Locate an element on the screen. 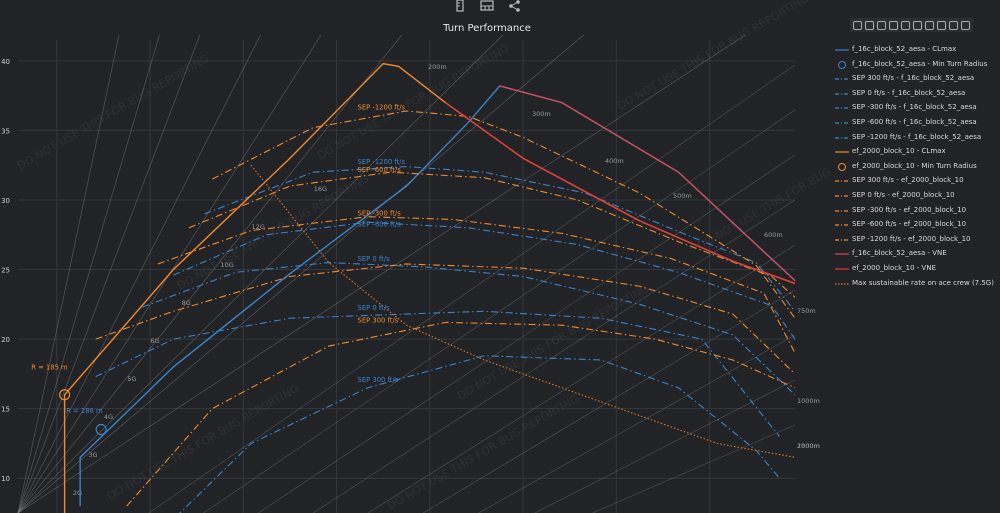 The image size is (1000, 513). legend-item: ef_2000_block_10 - CLmax is located at coordinates (917, 153).